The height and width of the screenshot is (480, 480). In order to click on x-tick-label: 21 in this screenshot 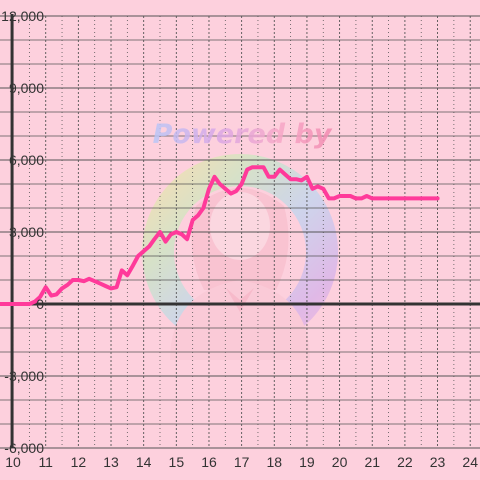, I will do `click(372, 462)`.